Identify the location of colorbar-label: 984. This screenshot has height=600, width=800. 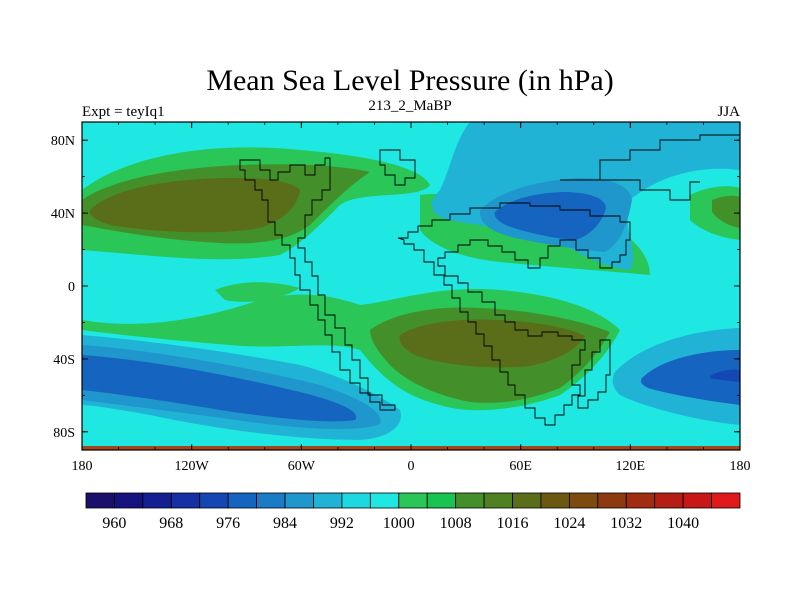
(285, 523).